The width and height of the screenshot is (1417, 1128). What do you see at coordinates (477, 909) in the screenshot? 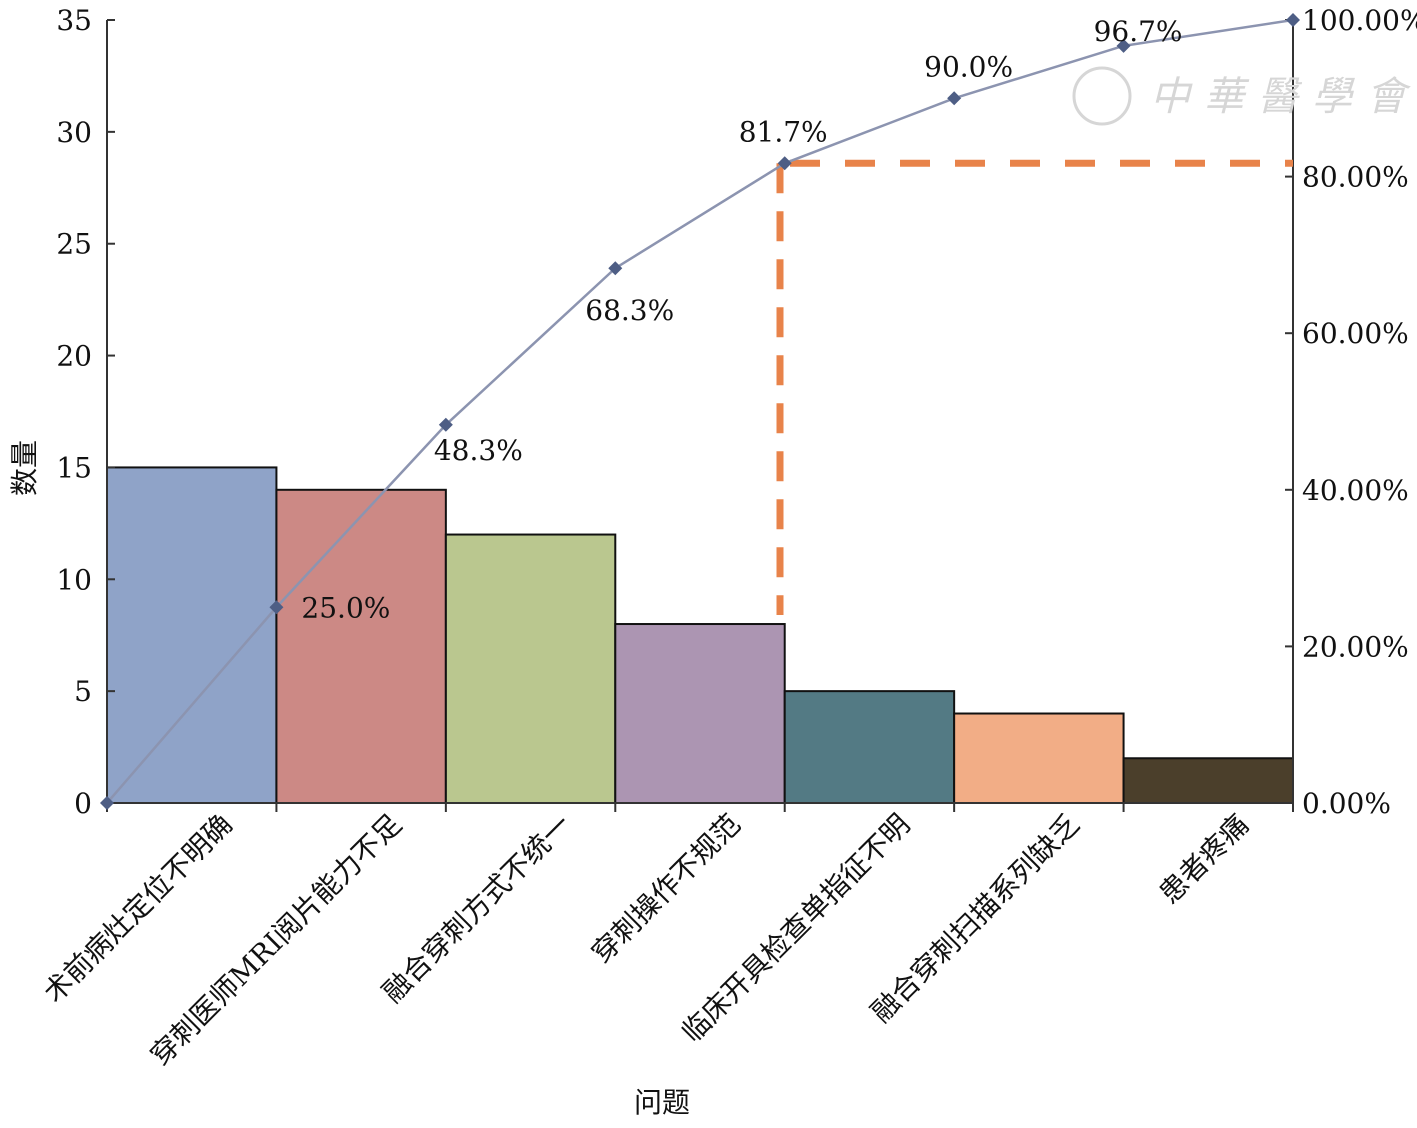
I see `x-tick-label: 融合穿刺方式不统一` at bounding box center [477, 909].